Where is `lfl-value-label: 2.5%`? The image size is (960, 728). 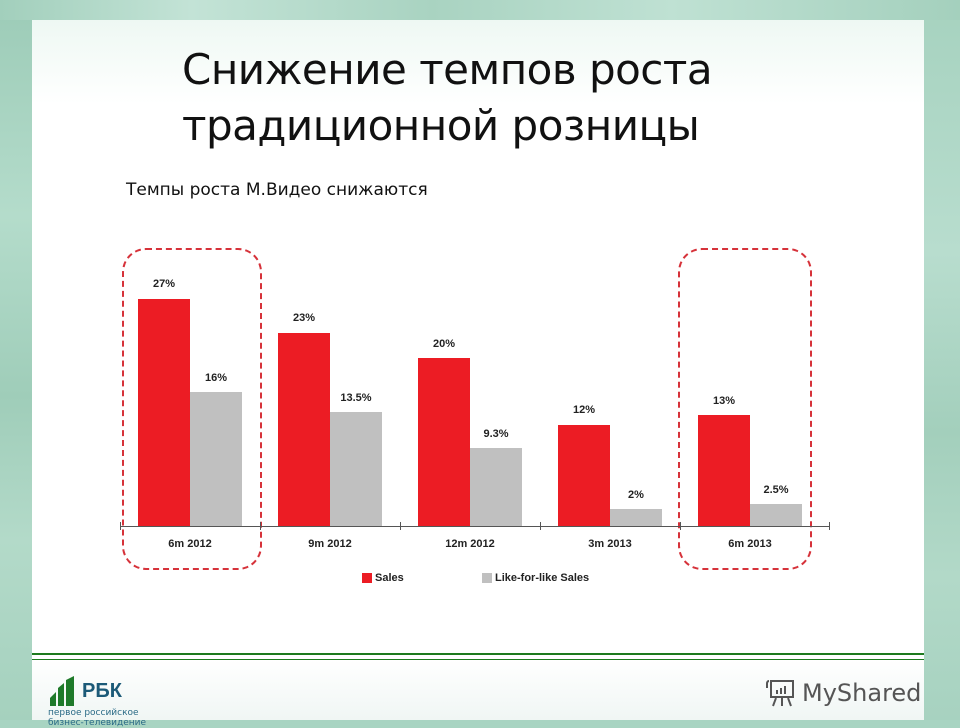
lfl-value-label: 2.5% is located at coordinates (776, 490).